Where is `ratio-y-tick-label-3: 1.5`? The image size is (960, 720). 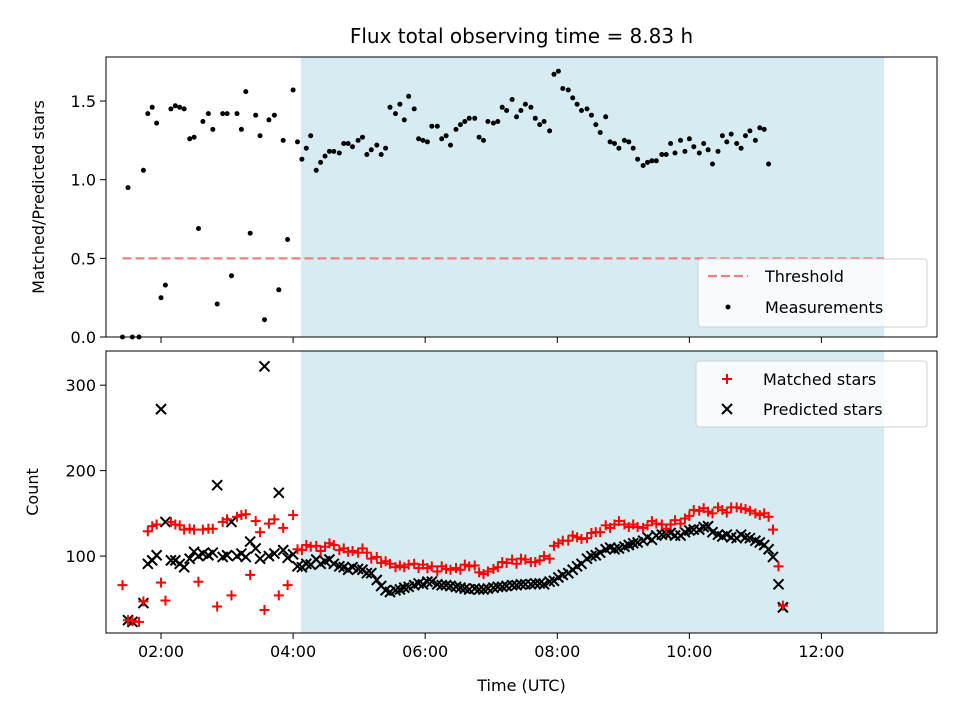 ratio-y-tick-label-3: 1.5 is located at coordinates (83, 101).